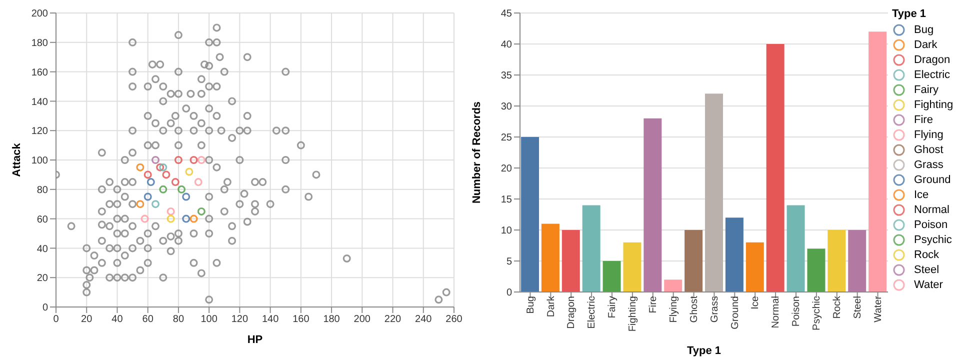 This screenshot has width=956, height=363. Describe the element at coordinates (506, 231) in the screenshot. I see `y-tick-label: 10` at that location.